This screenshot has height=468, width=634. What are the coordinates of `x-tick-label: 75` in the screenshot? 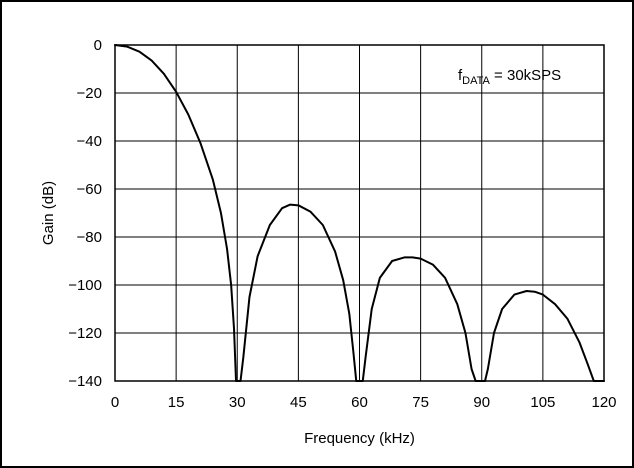 It's located at (420, 402).